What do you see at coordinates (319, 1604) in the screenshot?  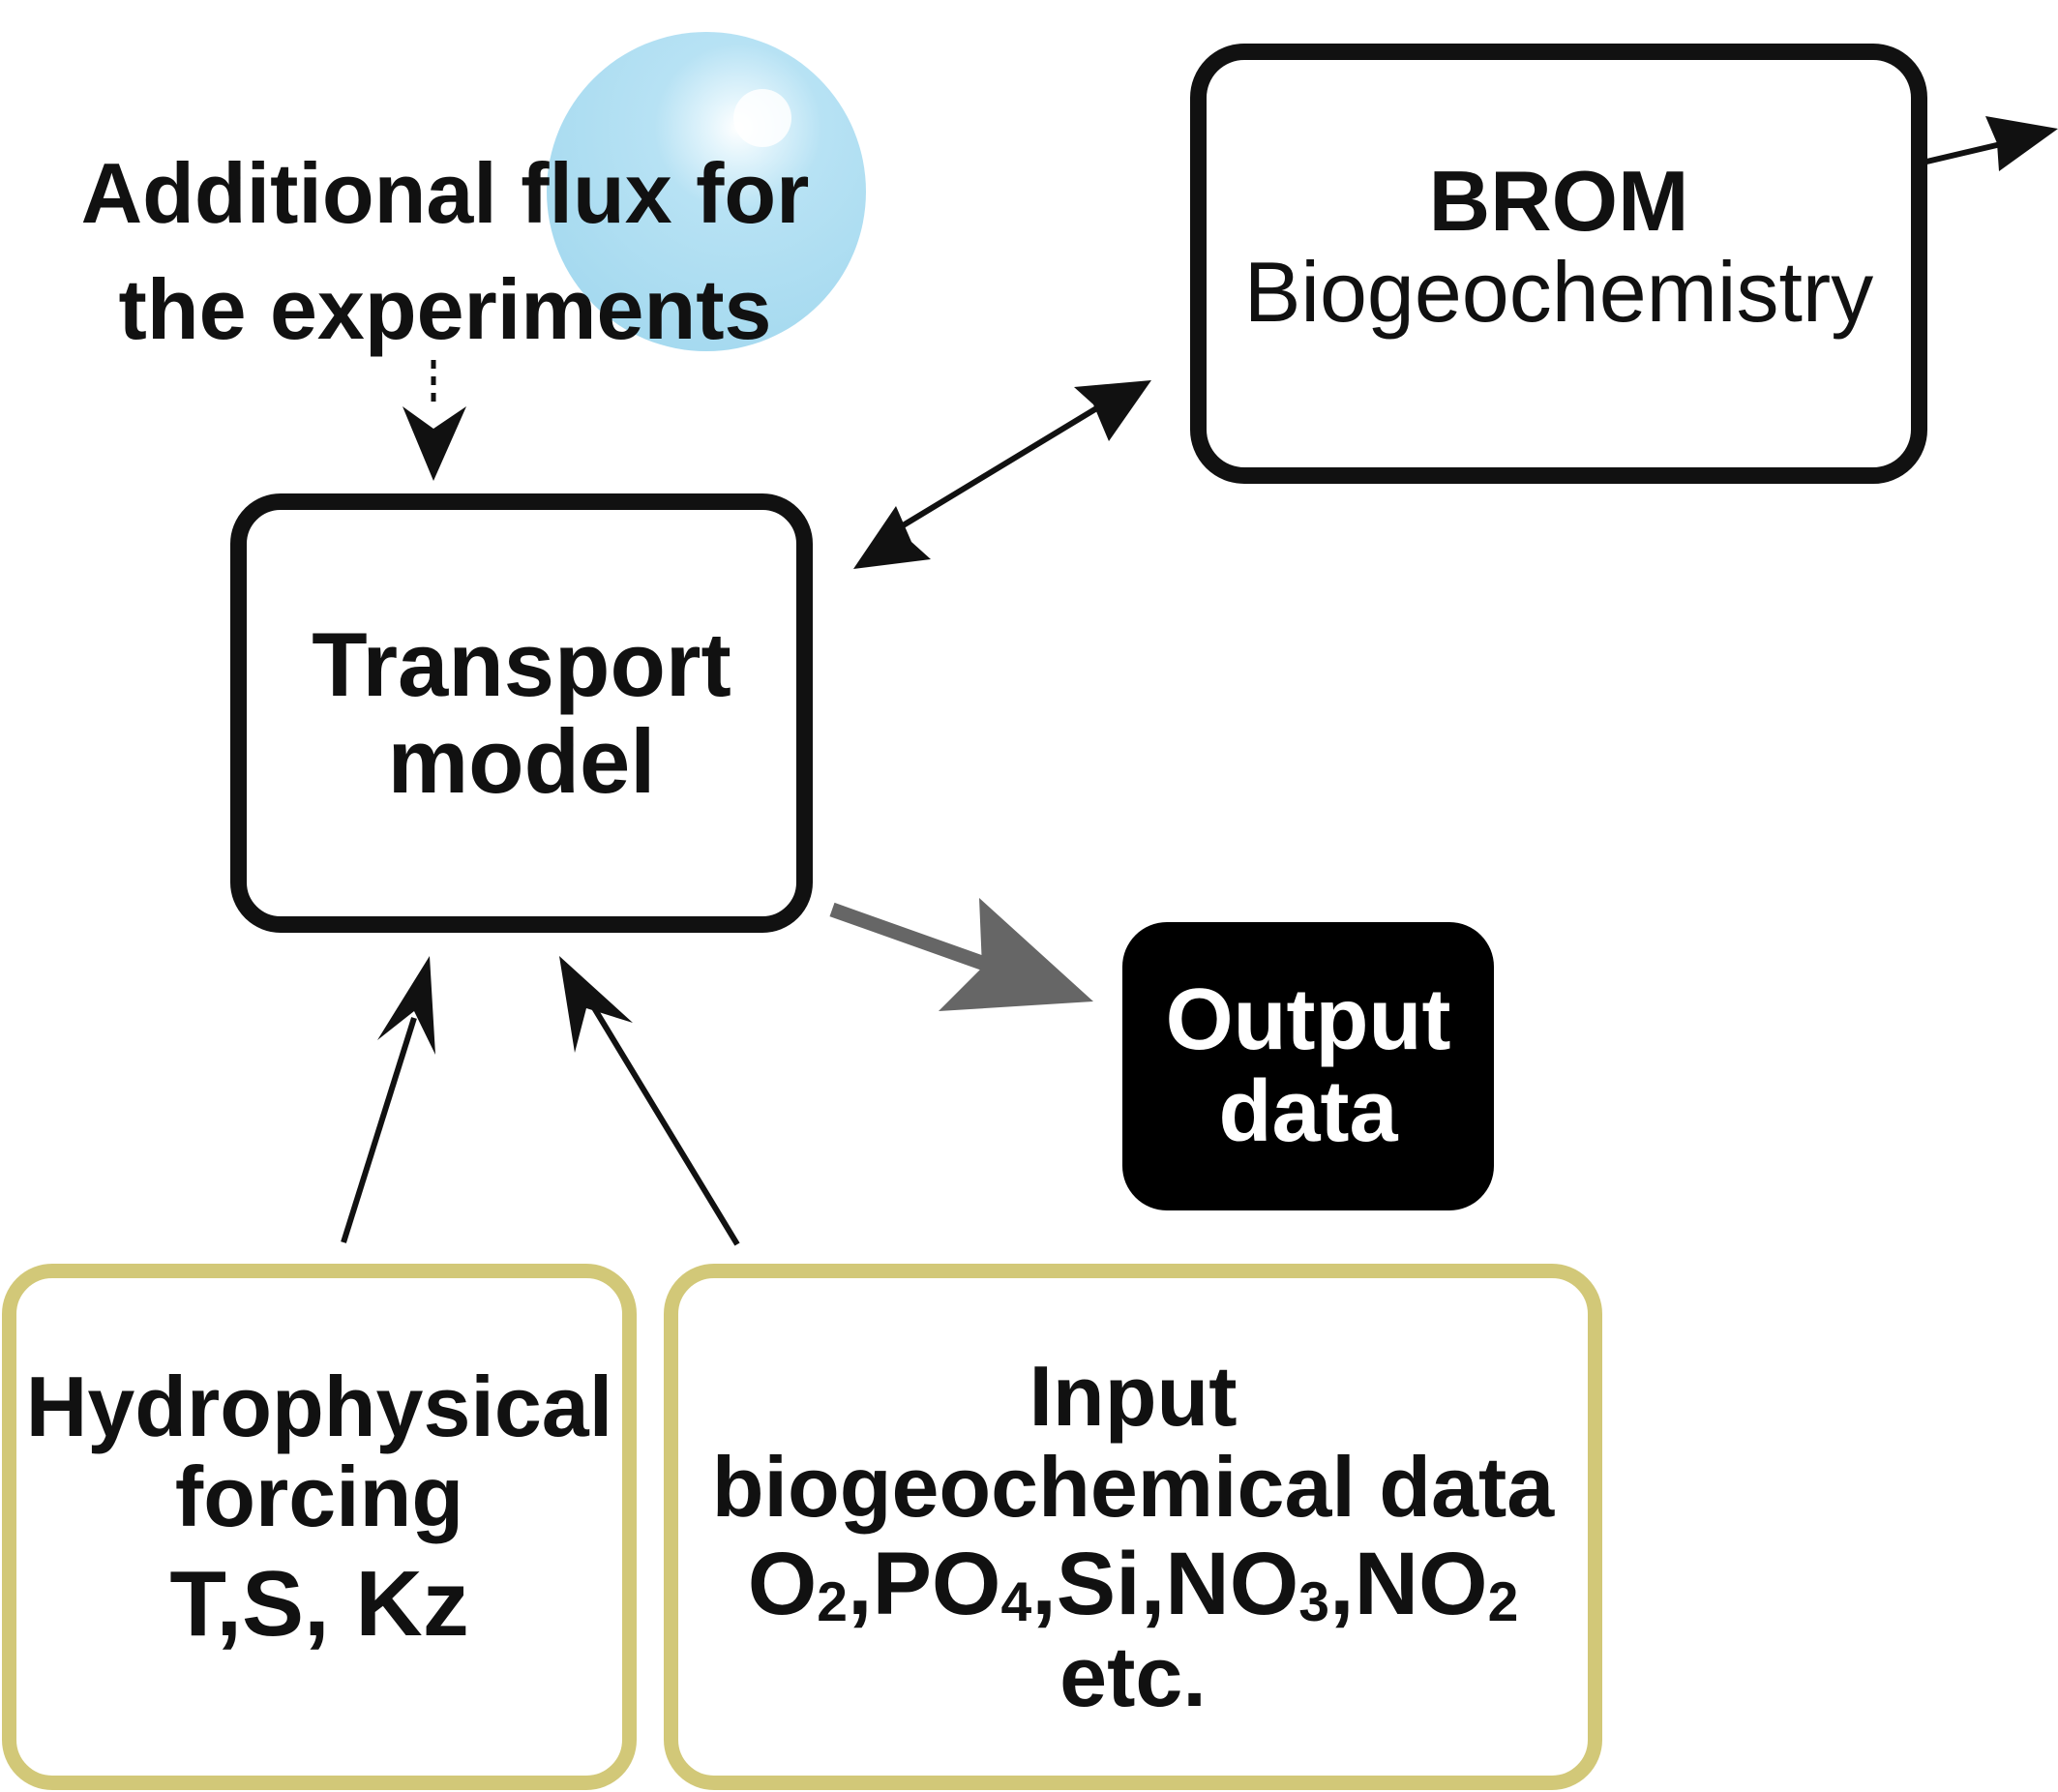 I see `hydro-vars: T,S, Kz` at bounding box center [319, 1604].